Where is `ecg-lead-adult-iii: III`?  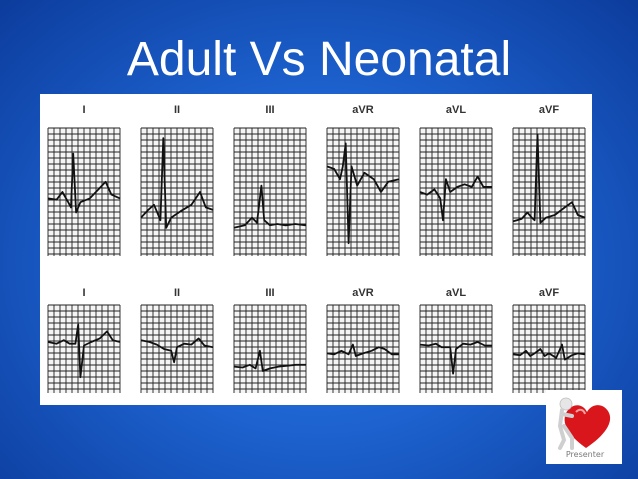
ecg-lead-adult-iii: III is located at coordinates (270, 180).